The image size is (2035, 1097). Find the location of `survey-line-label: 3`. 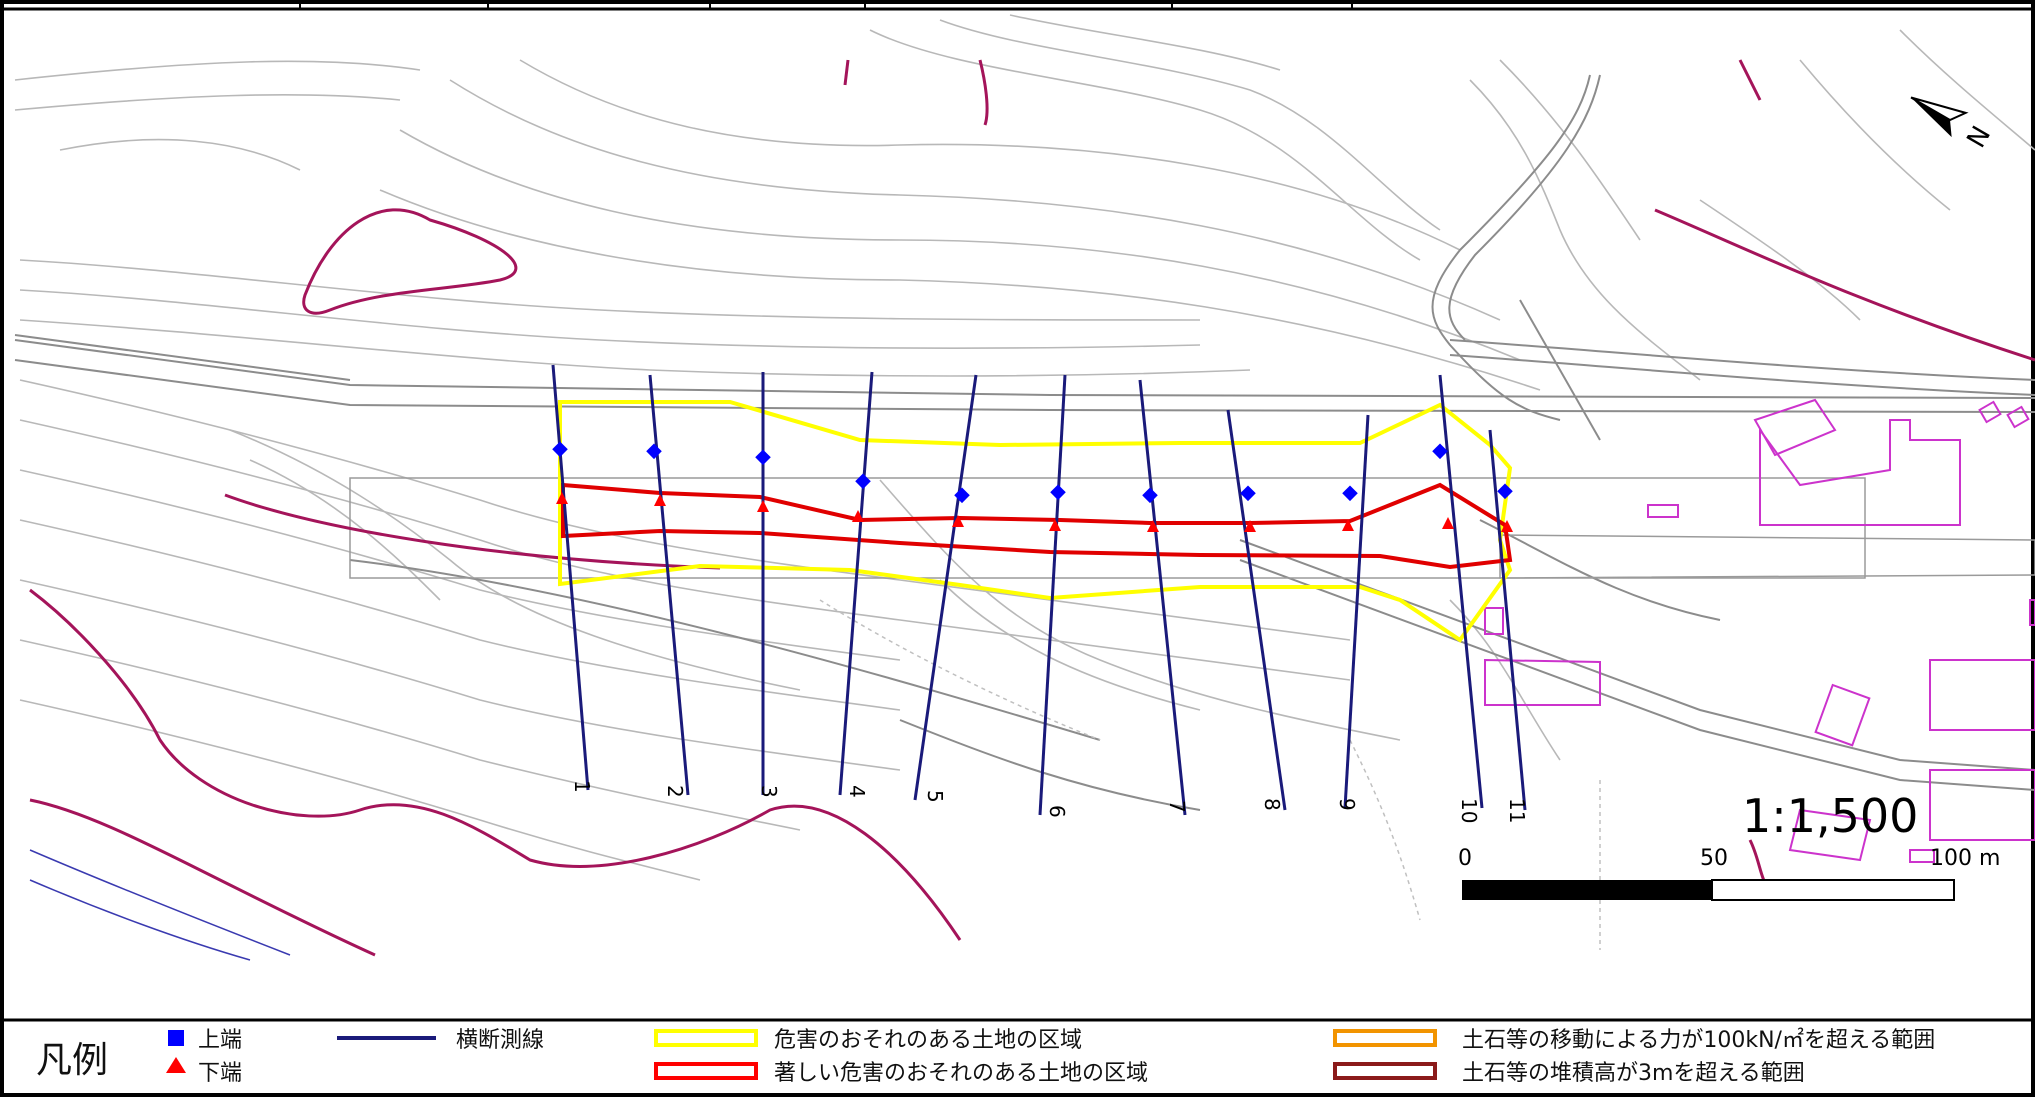

survey-line-label: 3 is located at coordinates (769, 791).